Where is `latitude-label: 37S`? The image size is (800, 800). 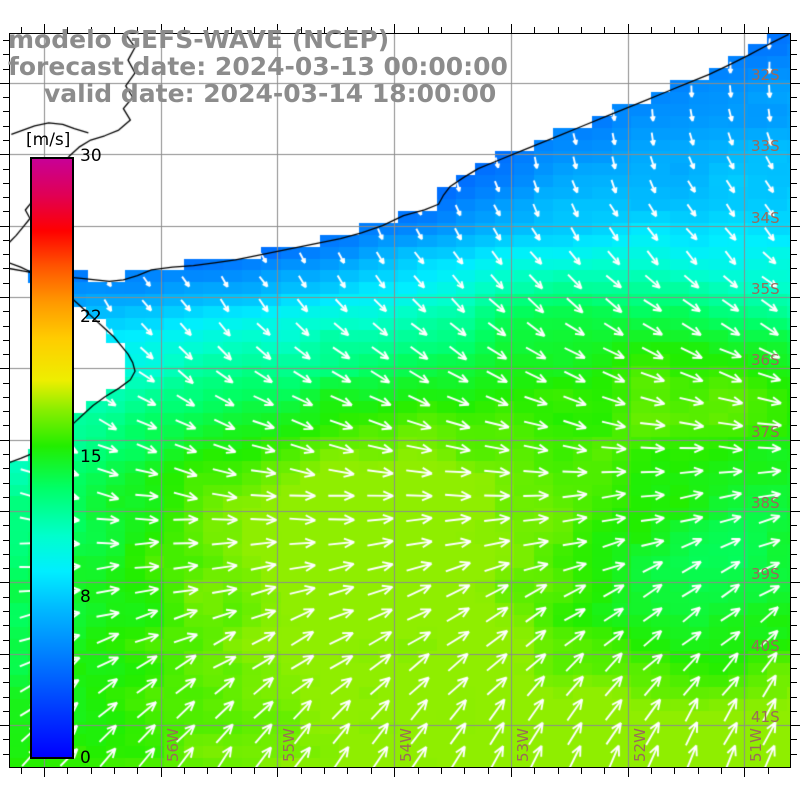 latitude-label: 37S is located at coordinates (765, 431).